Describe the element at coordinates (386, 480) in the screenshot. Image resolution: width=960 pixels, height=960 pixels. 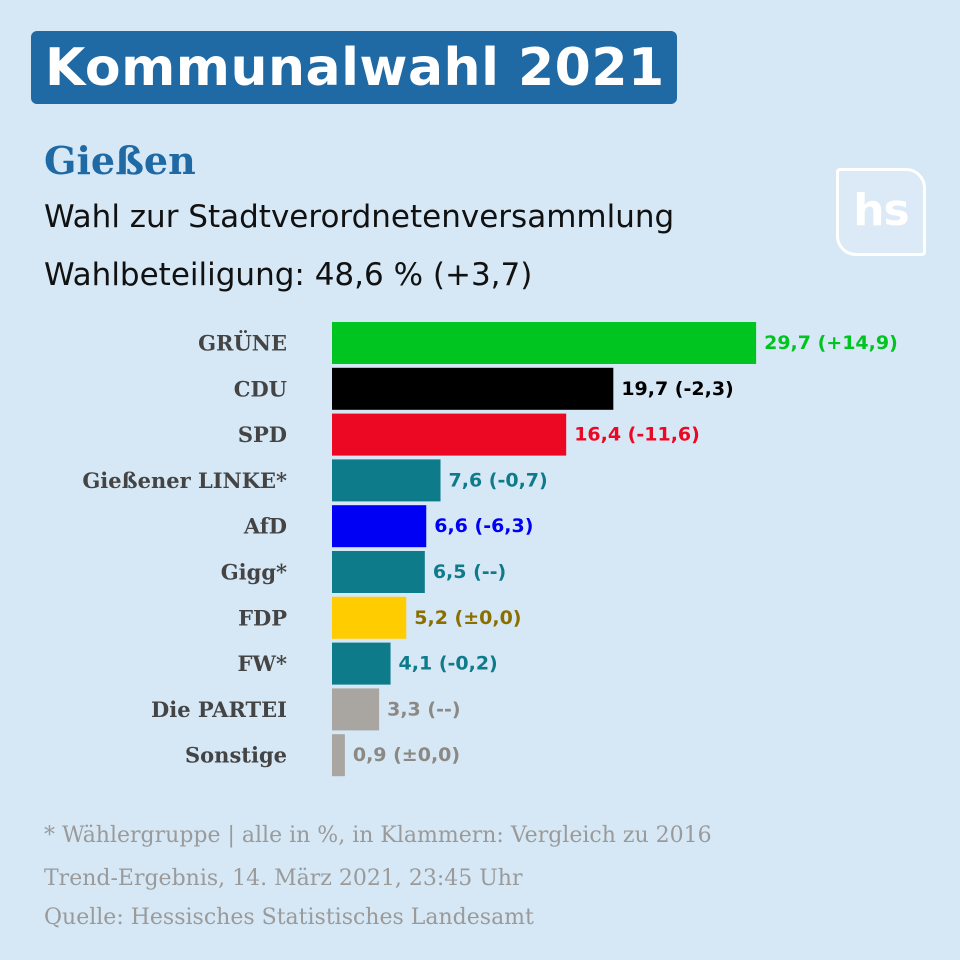
I see `bar-giessener-linke` at that location.